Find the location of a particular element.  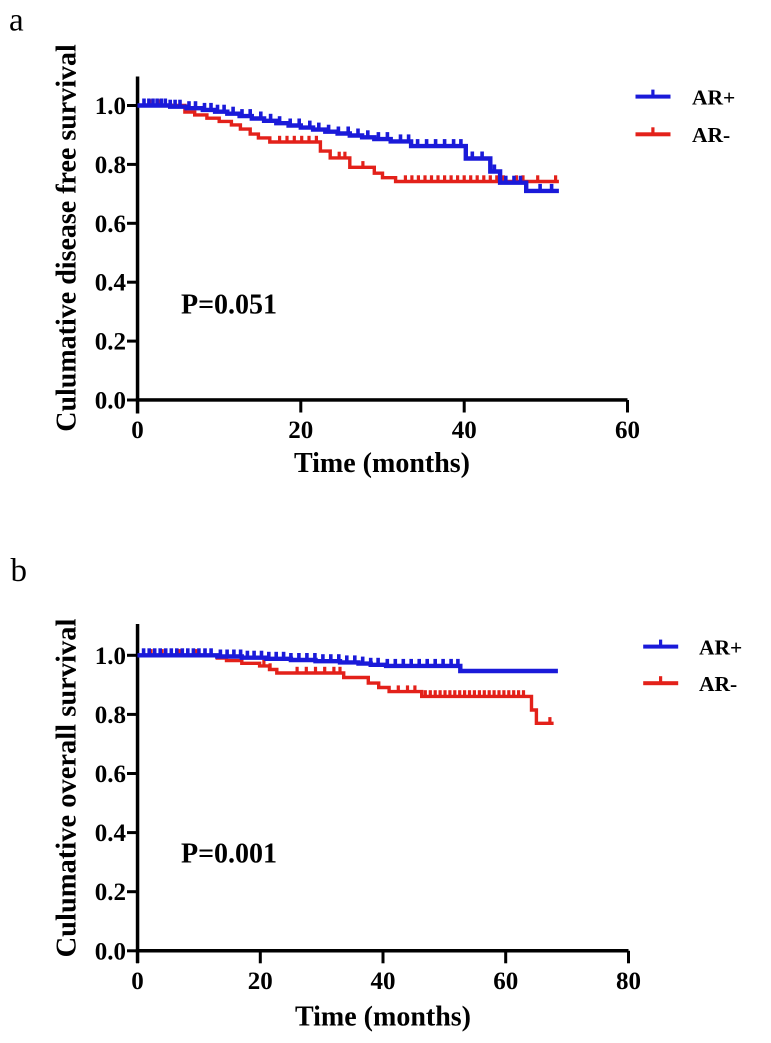

svg-text: 80 is located at coordinates (628, 981).